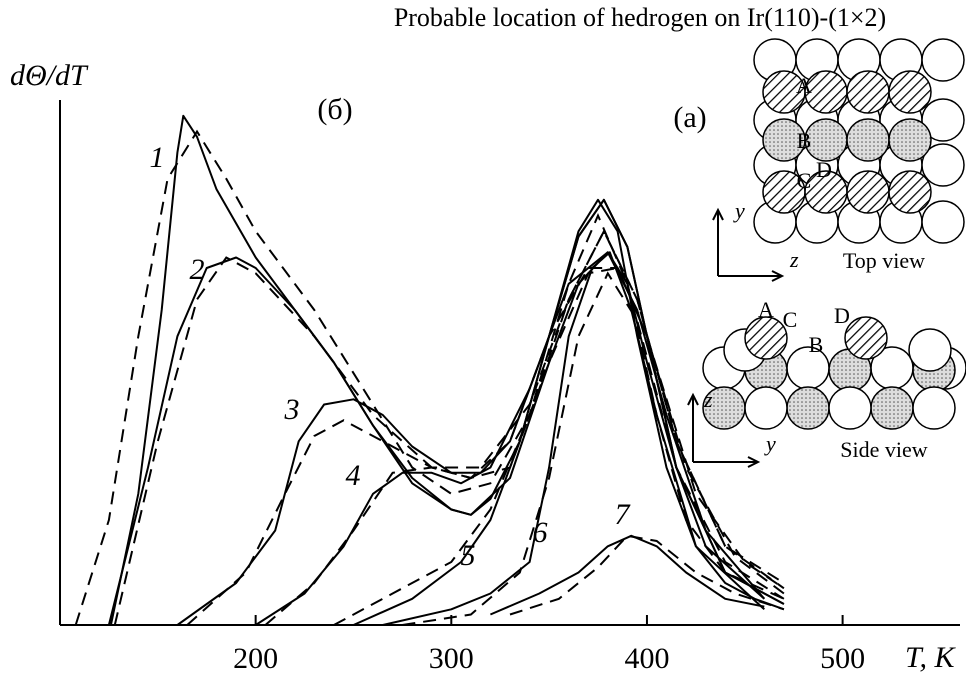  I want to click on x-tick-label: 200, so click(255, 658).